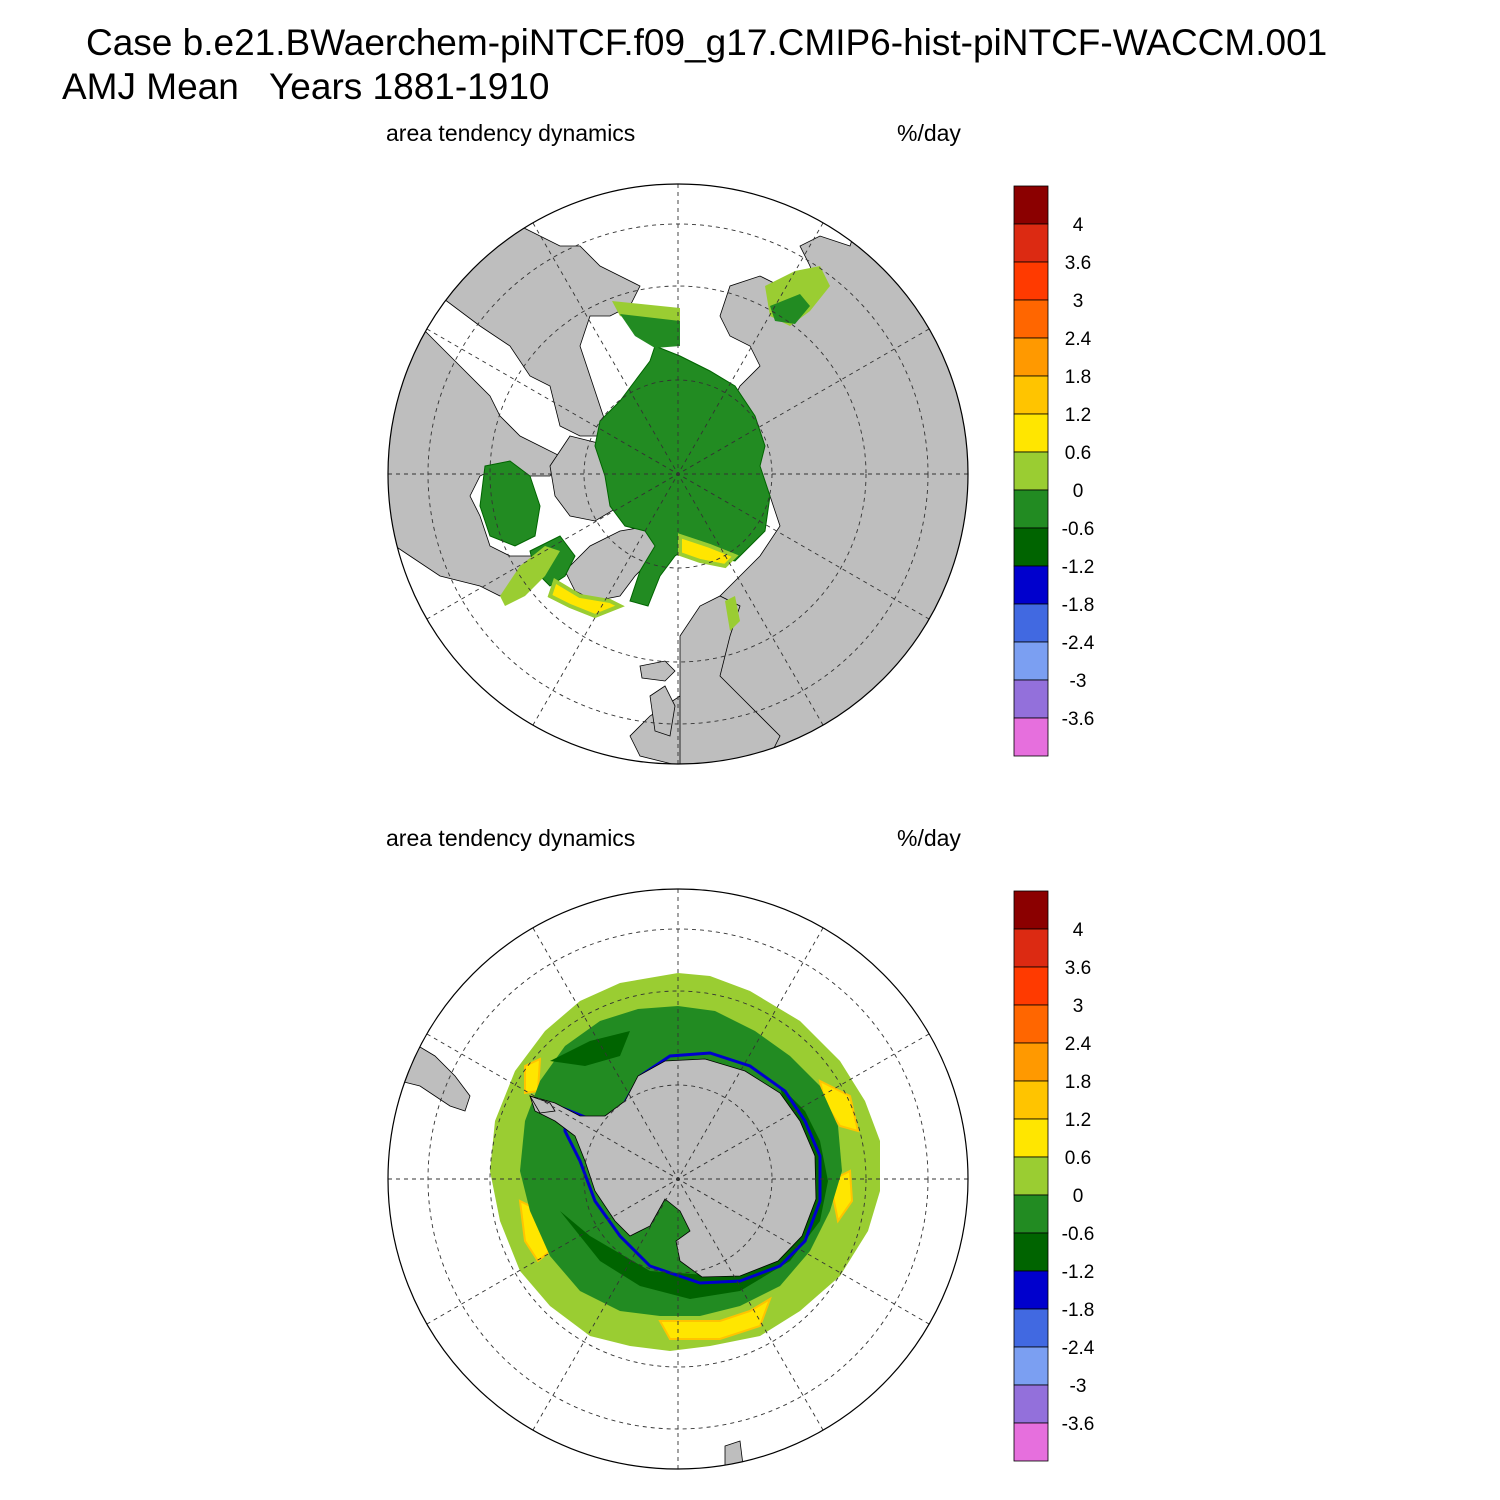 The image size is (1500, 1500). Describe the element at coordinates (1078, 1272) in the screenshot. I see `south-colorbar-tick-label: -1.2` at that location.